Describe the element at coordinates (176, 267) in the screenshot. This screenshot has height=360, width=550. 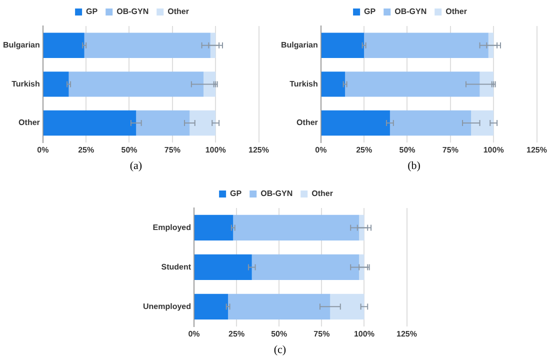
I see `y-tick-label: Student` at that location.